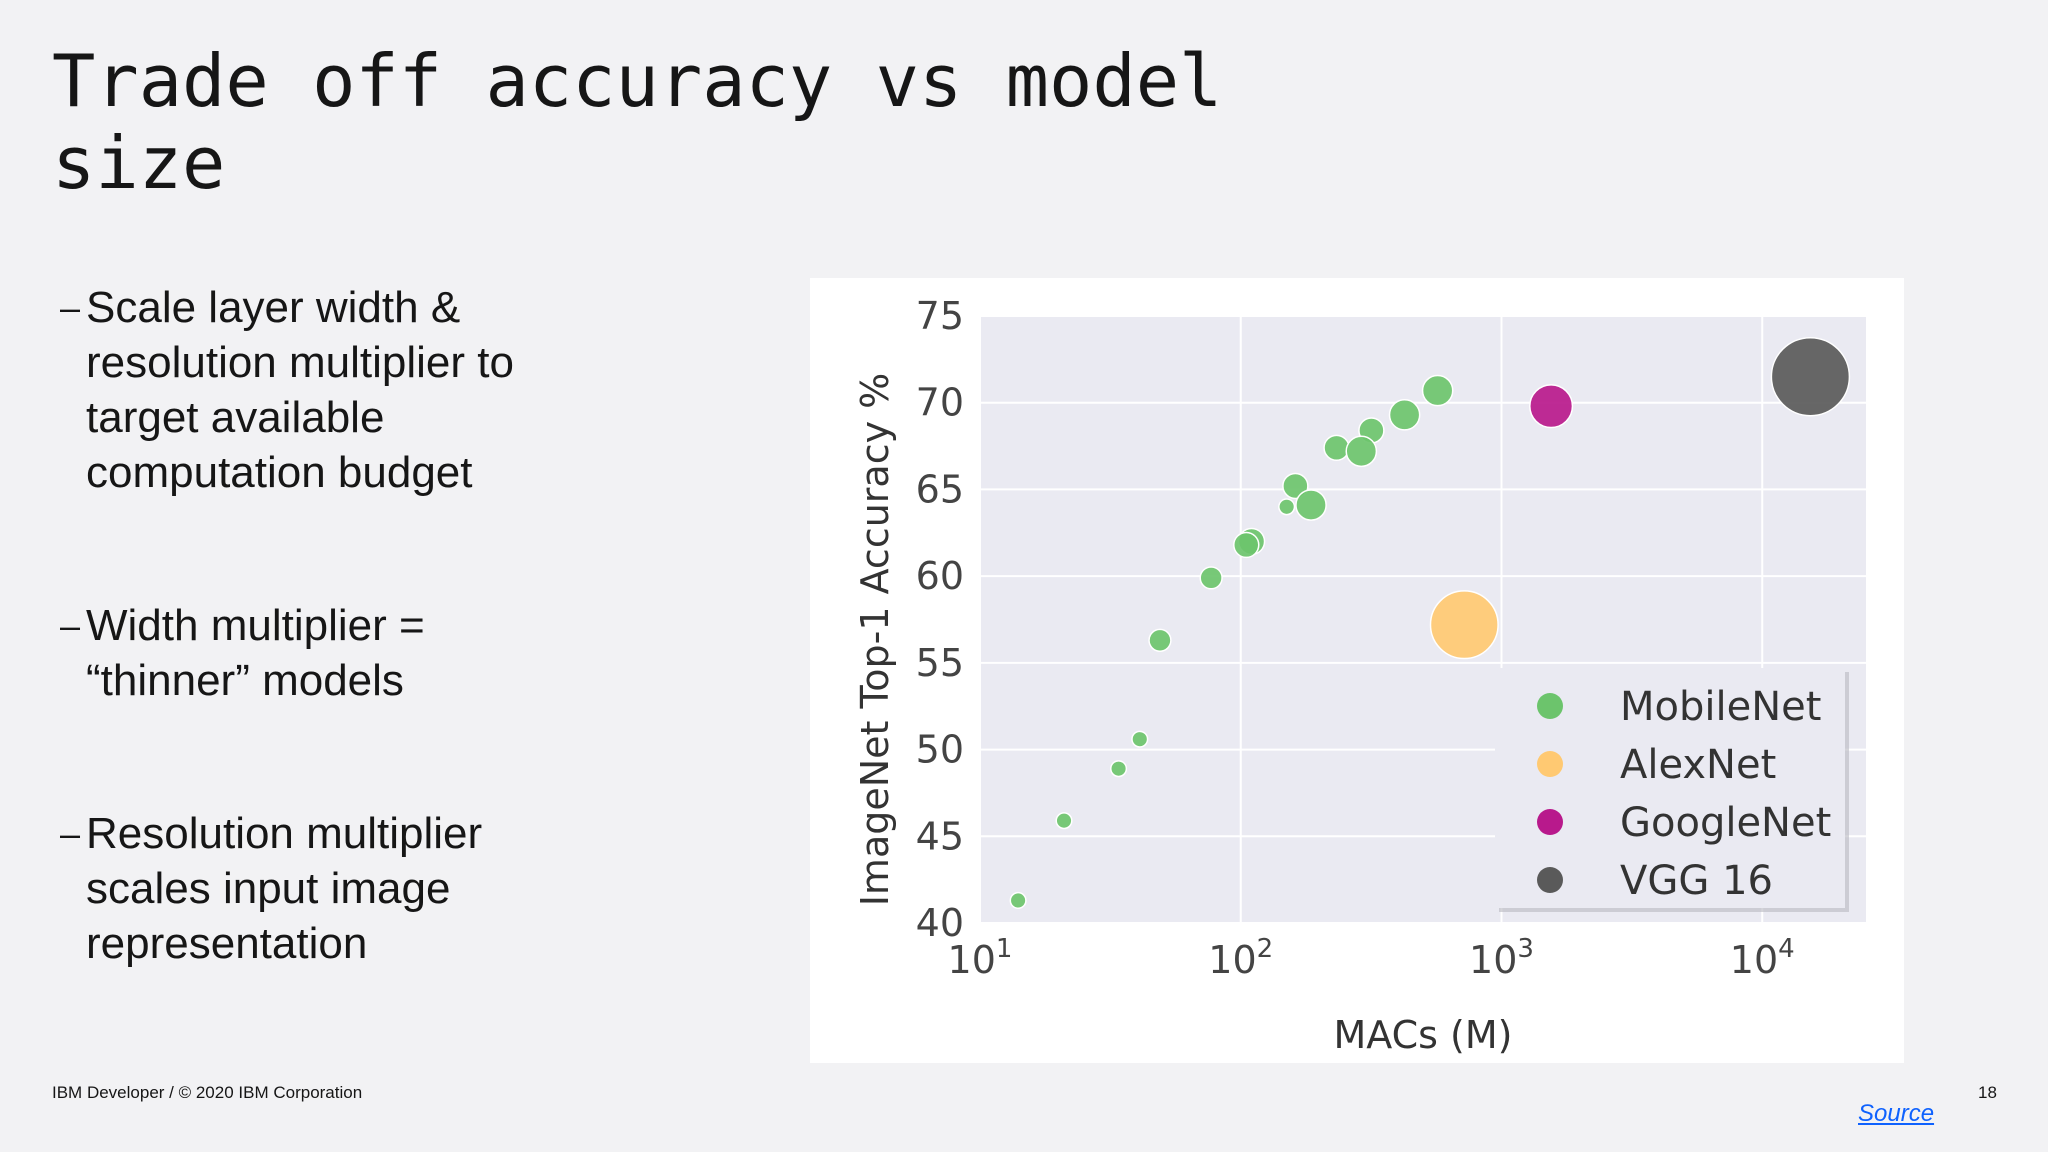 The height and width of the screenshot is (1152, 2048). What do you see at coordinates (1896, 1113) in the screenshot?
I see `source-link: Source` at bounding box center [1896, 1113].